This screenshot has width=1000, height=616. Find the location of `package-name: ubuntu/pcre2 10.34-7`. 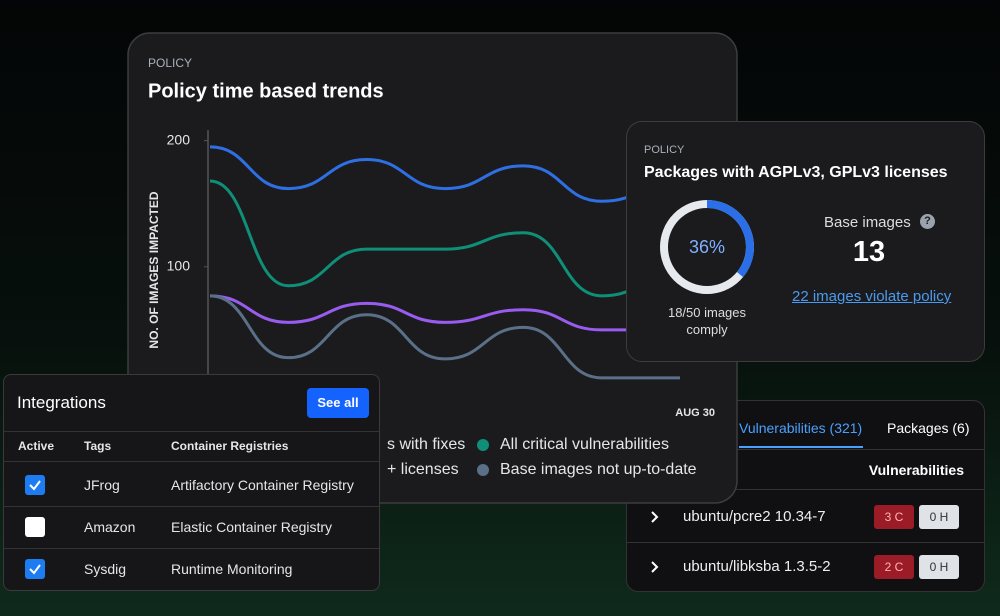

package-name: ubuntu/pcre2 10.34-7 is located at coordinates (754, 516).